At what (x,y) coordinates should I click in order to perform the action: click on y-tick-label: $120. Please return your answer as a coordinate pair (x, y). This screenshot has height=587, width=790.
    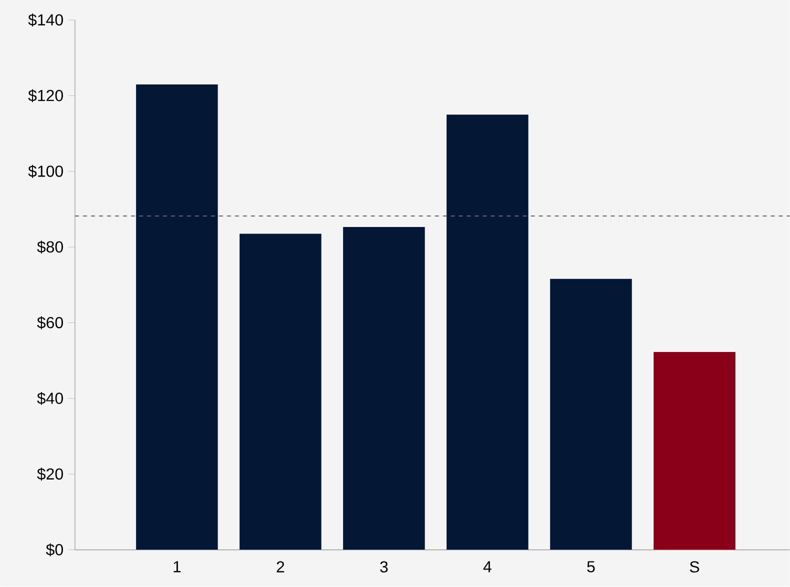
    Looking at the image, I should click on (45, 95).